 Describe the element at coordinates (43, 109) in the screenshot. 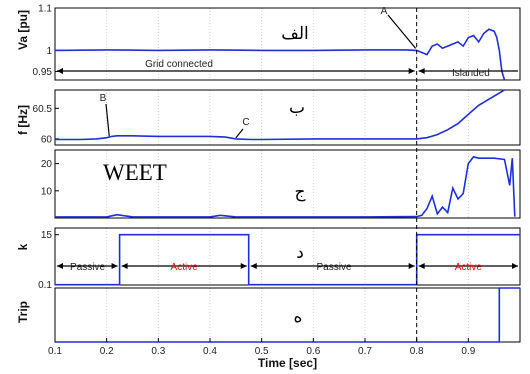

I see `y-tick-label: 60.5` at that location.